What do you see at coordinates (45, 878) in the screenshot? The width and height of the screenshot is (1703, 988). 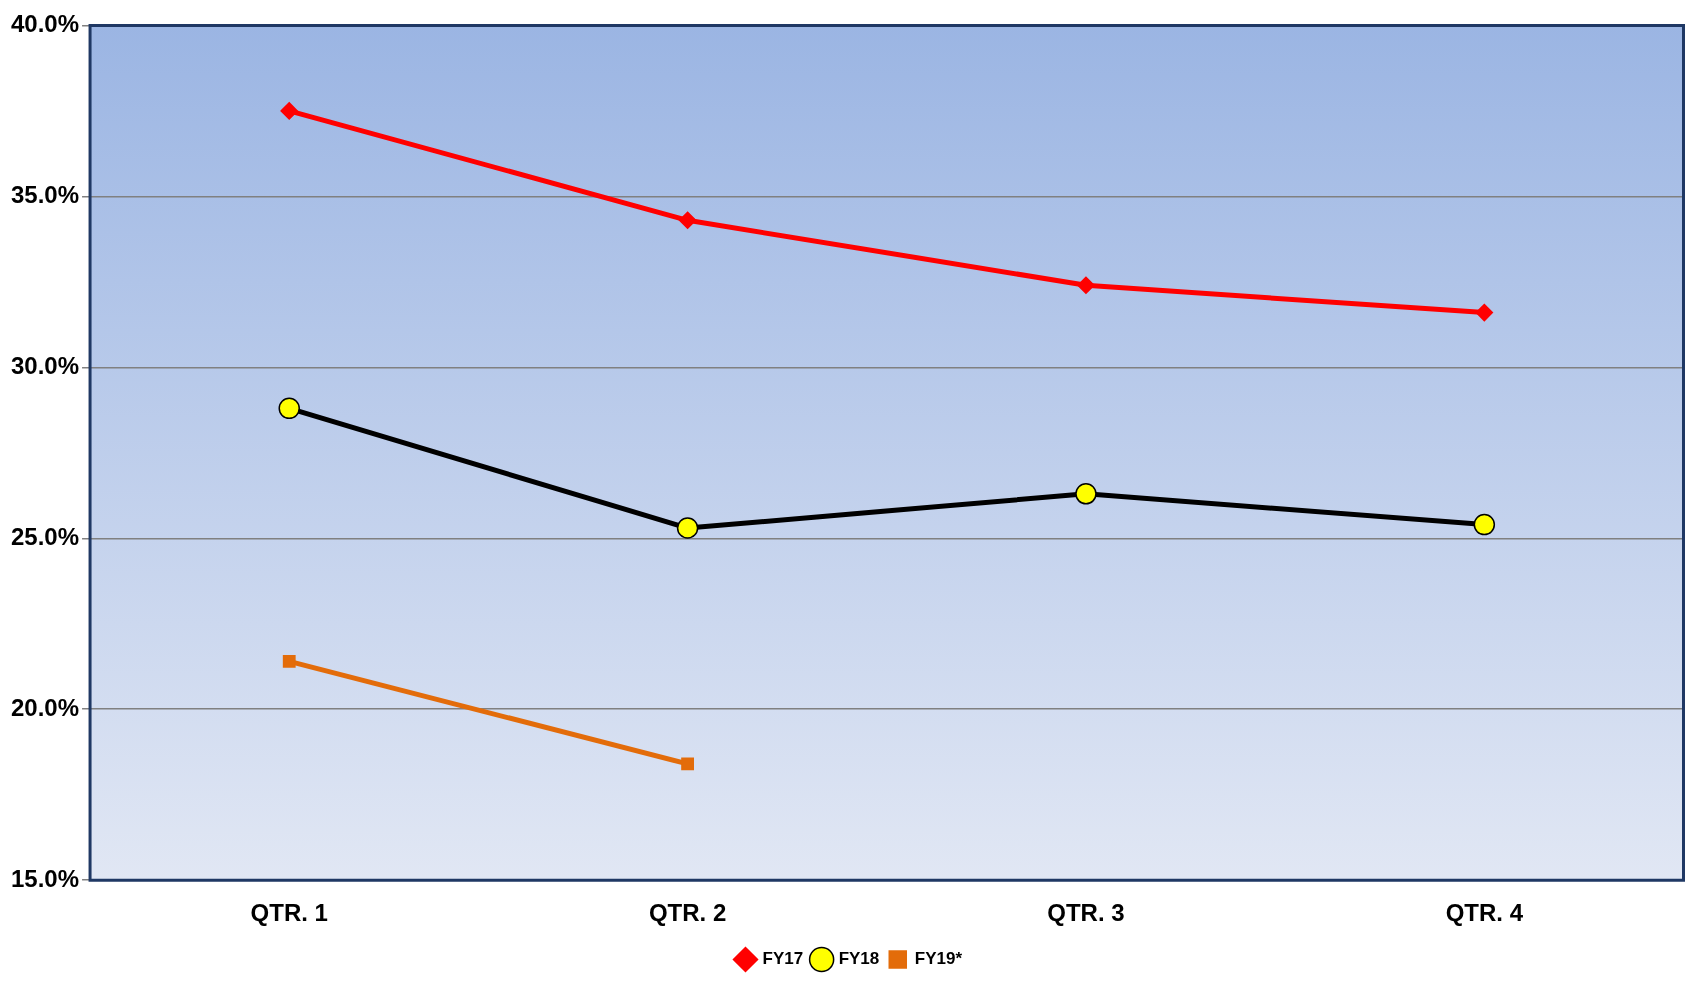 I see `y-tick-label: 15.0%` at bounding box center [45, 878].